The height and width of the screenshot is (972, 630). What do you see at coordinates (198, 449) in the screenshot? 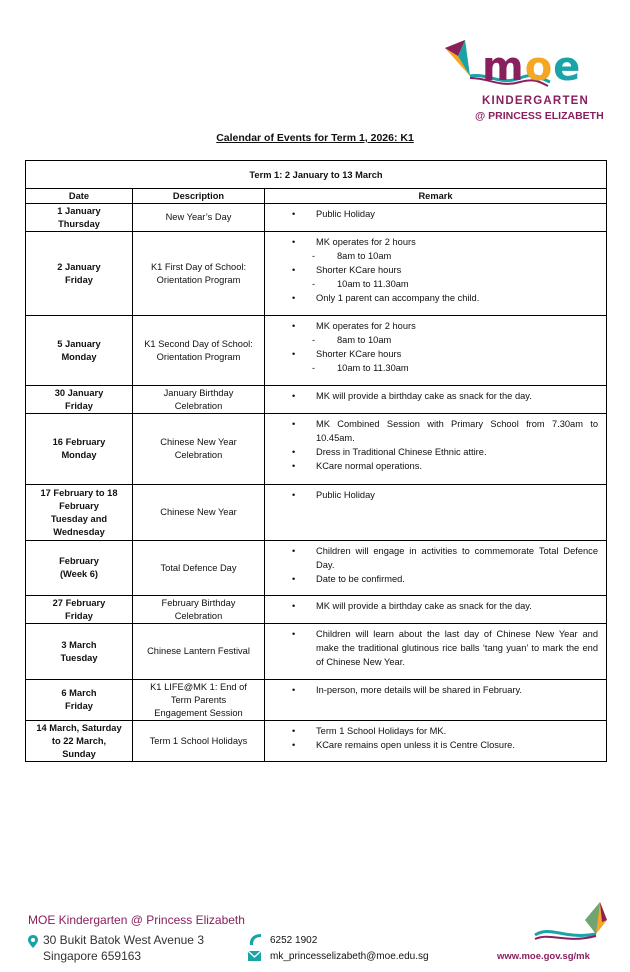
I see `event-description: Chinese New Year Celebration` at bounding box center [198, 449].